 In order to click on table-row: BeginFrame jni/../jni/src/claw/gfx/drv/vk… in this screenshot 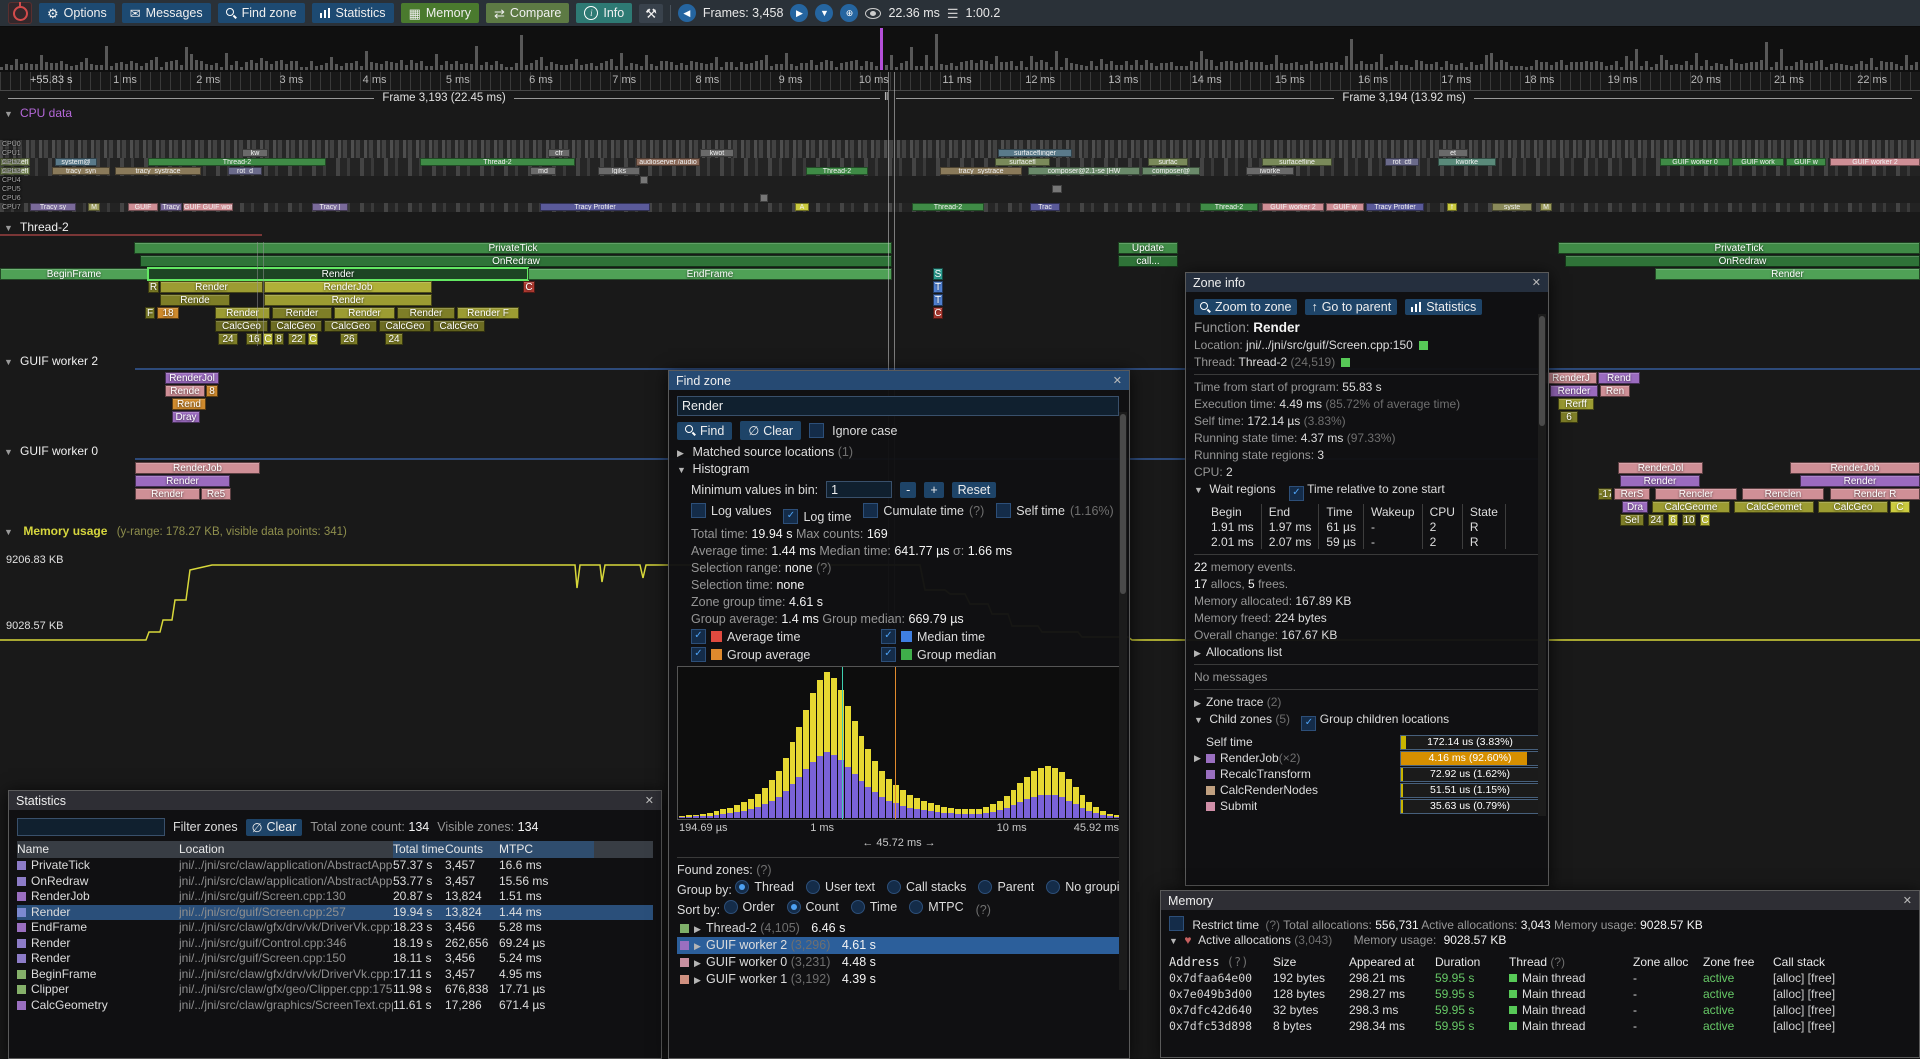, I will do `click(335, 975)`.